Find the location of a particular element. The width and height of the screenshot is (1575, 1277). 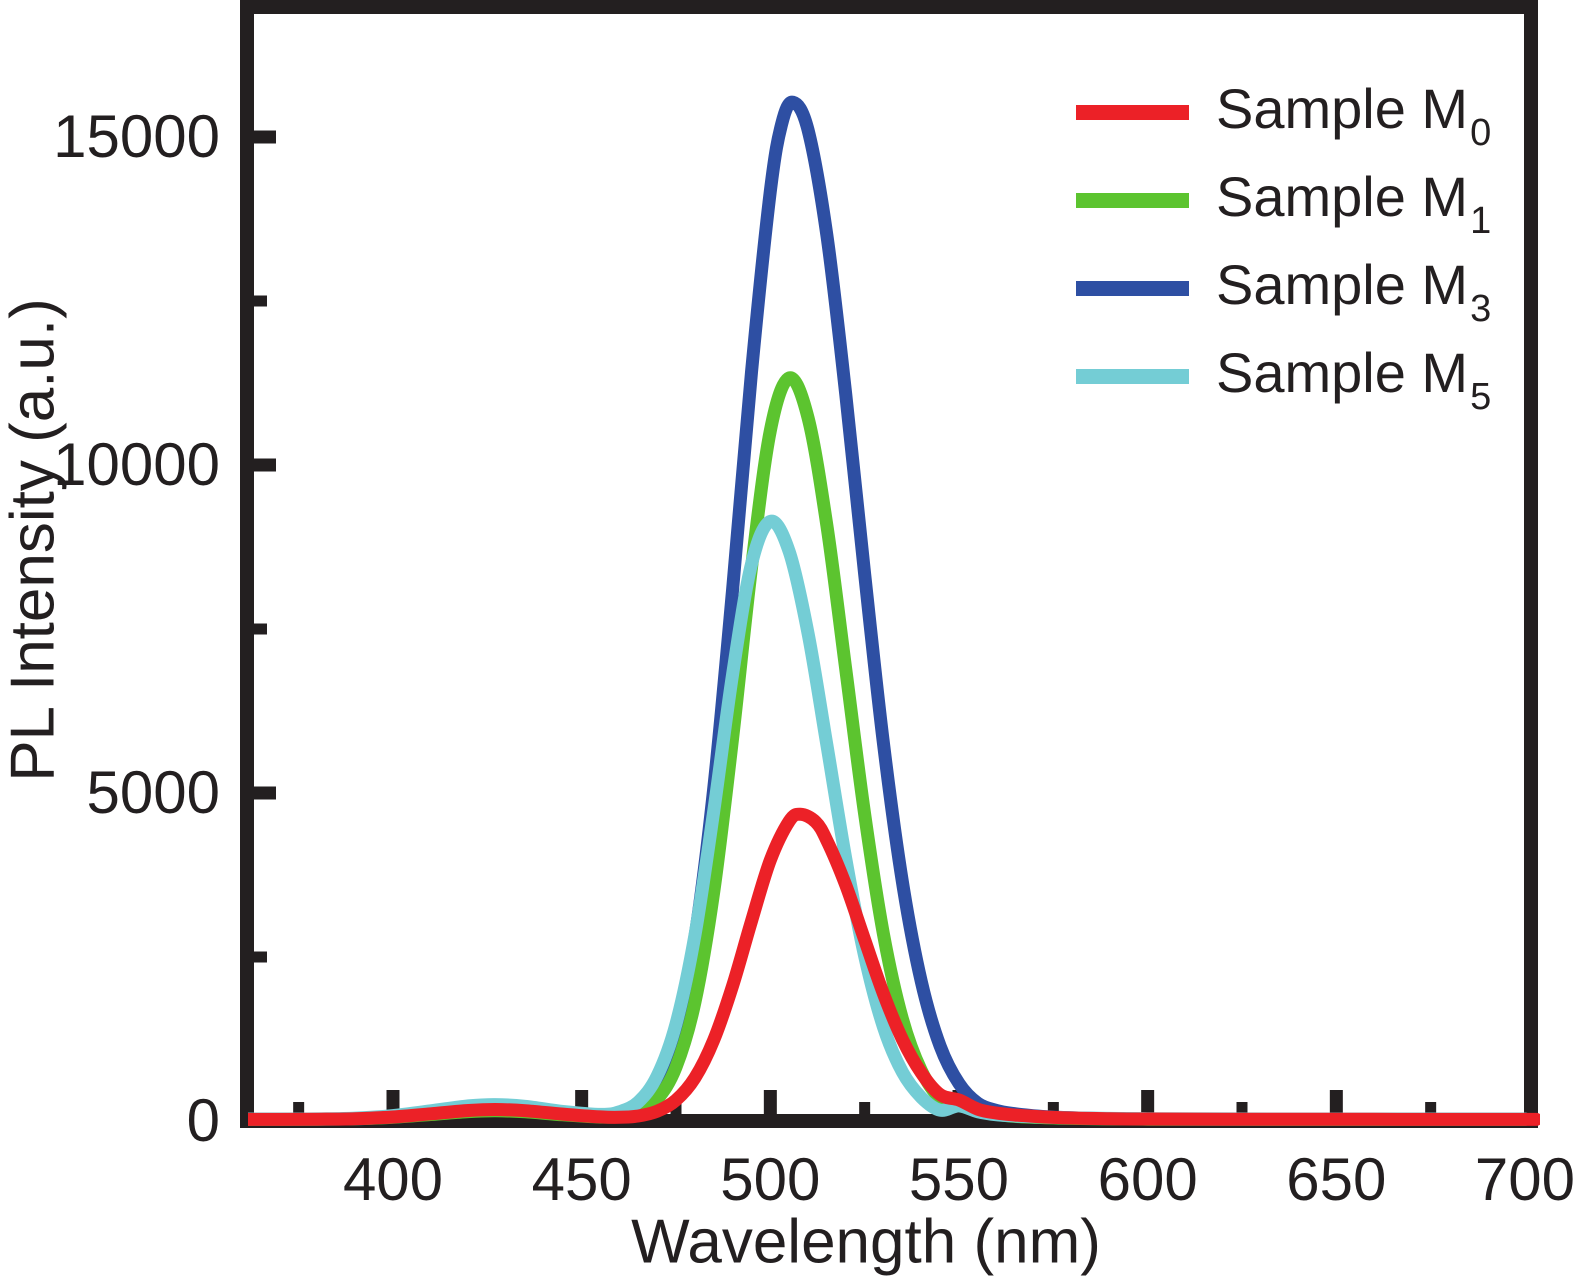

x-tick-label: 400 is located at coordinates (393, 1179).